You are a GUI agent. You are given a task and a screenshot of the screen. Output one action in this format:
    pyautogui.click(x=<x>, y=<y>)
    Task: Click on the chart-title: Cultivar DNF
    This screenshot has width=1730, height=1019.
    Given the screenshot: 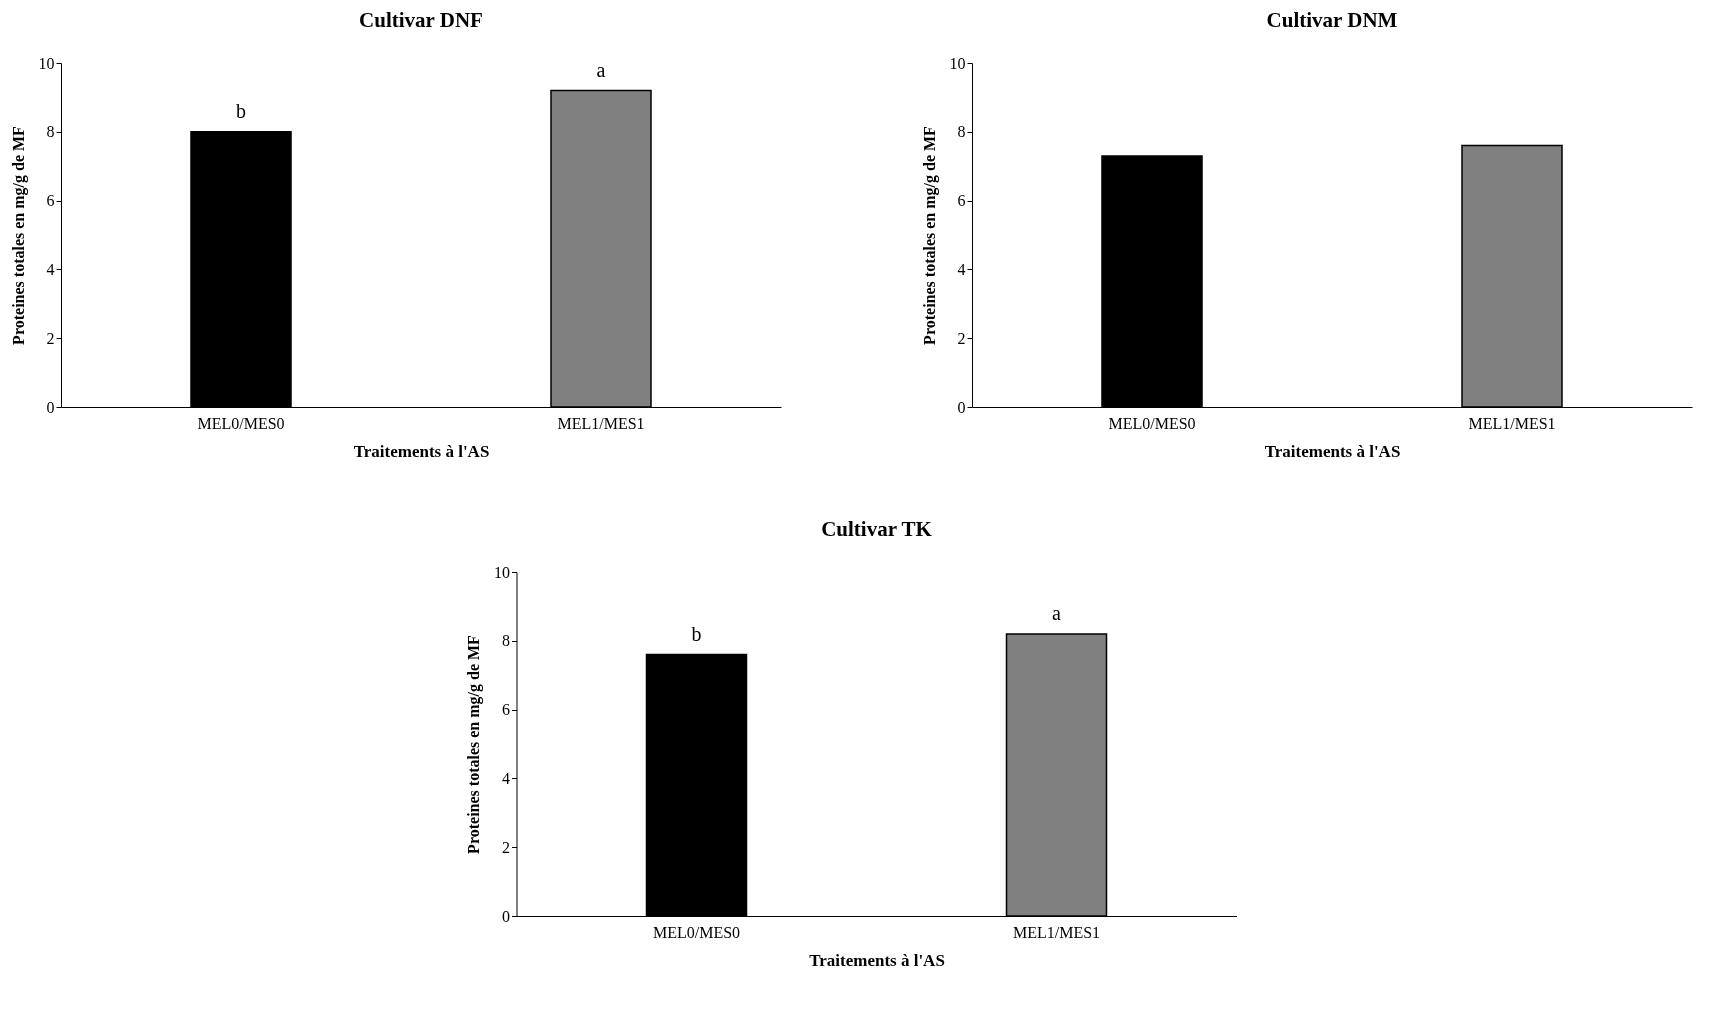 What is the action you would take?
    pyautogui.click(x=421, y=20)
    